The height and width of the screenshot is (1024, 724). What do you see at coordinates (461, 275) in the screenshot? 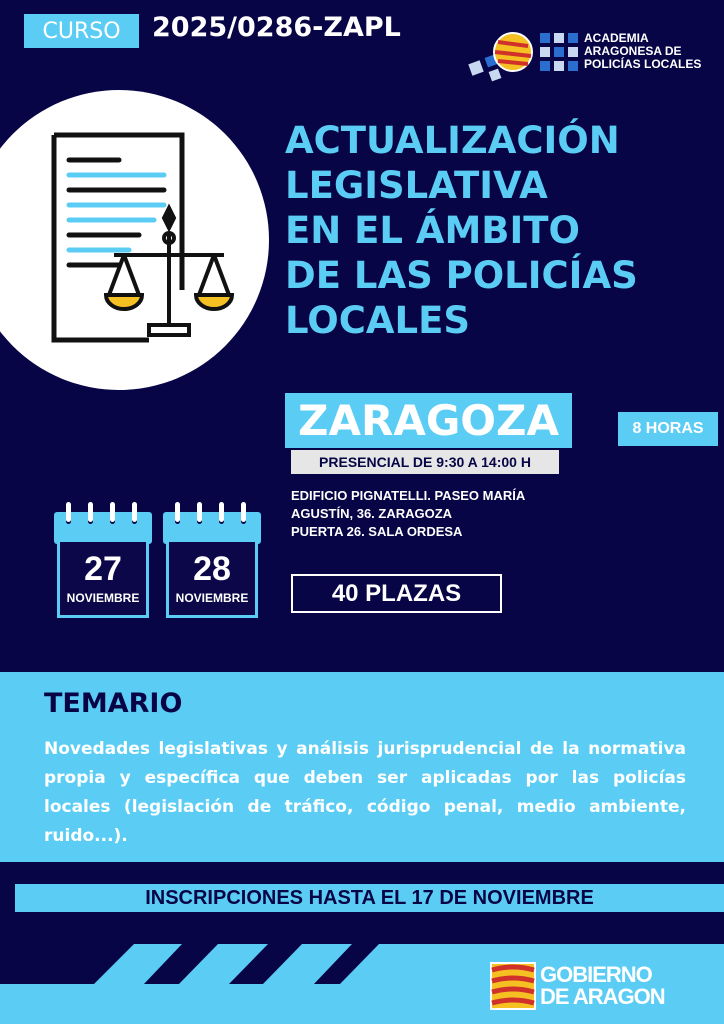
I see `title-line: DE LAS POLICÍAS` at bounding box center [461, 275].